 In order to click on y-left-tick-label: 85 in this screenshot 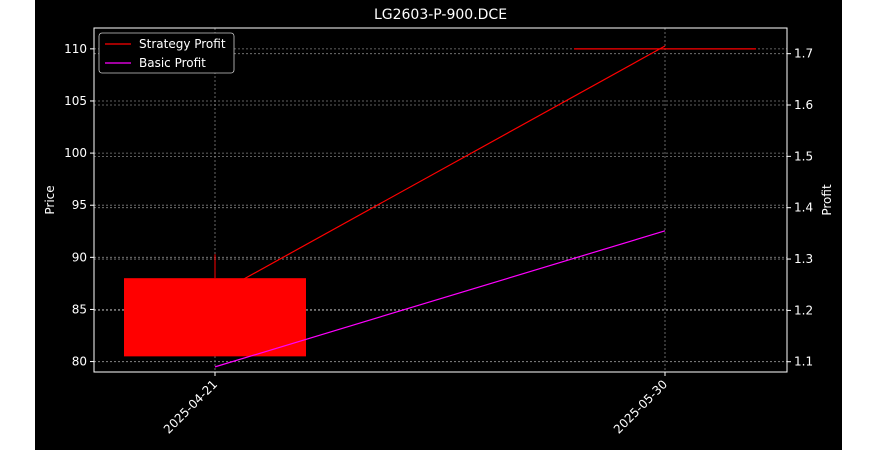, I will do `click(79, 309)`.